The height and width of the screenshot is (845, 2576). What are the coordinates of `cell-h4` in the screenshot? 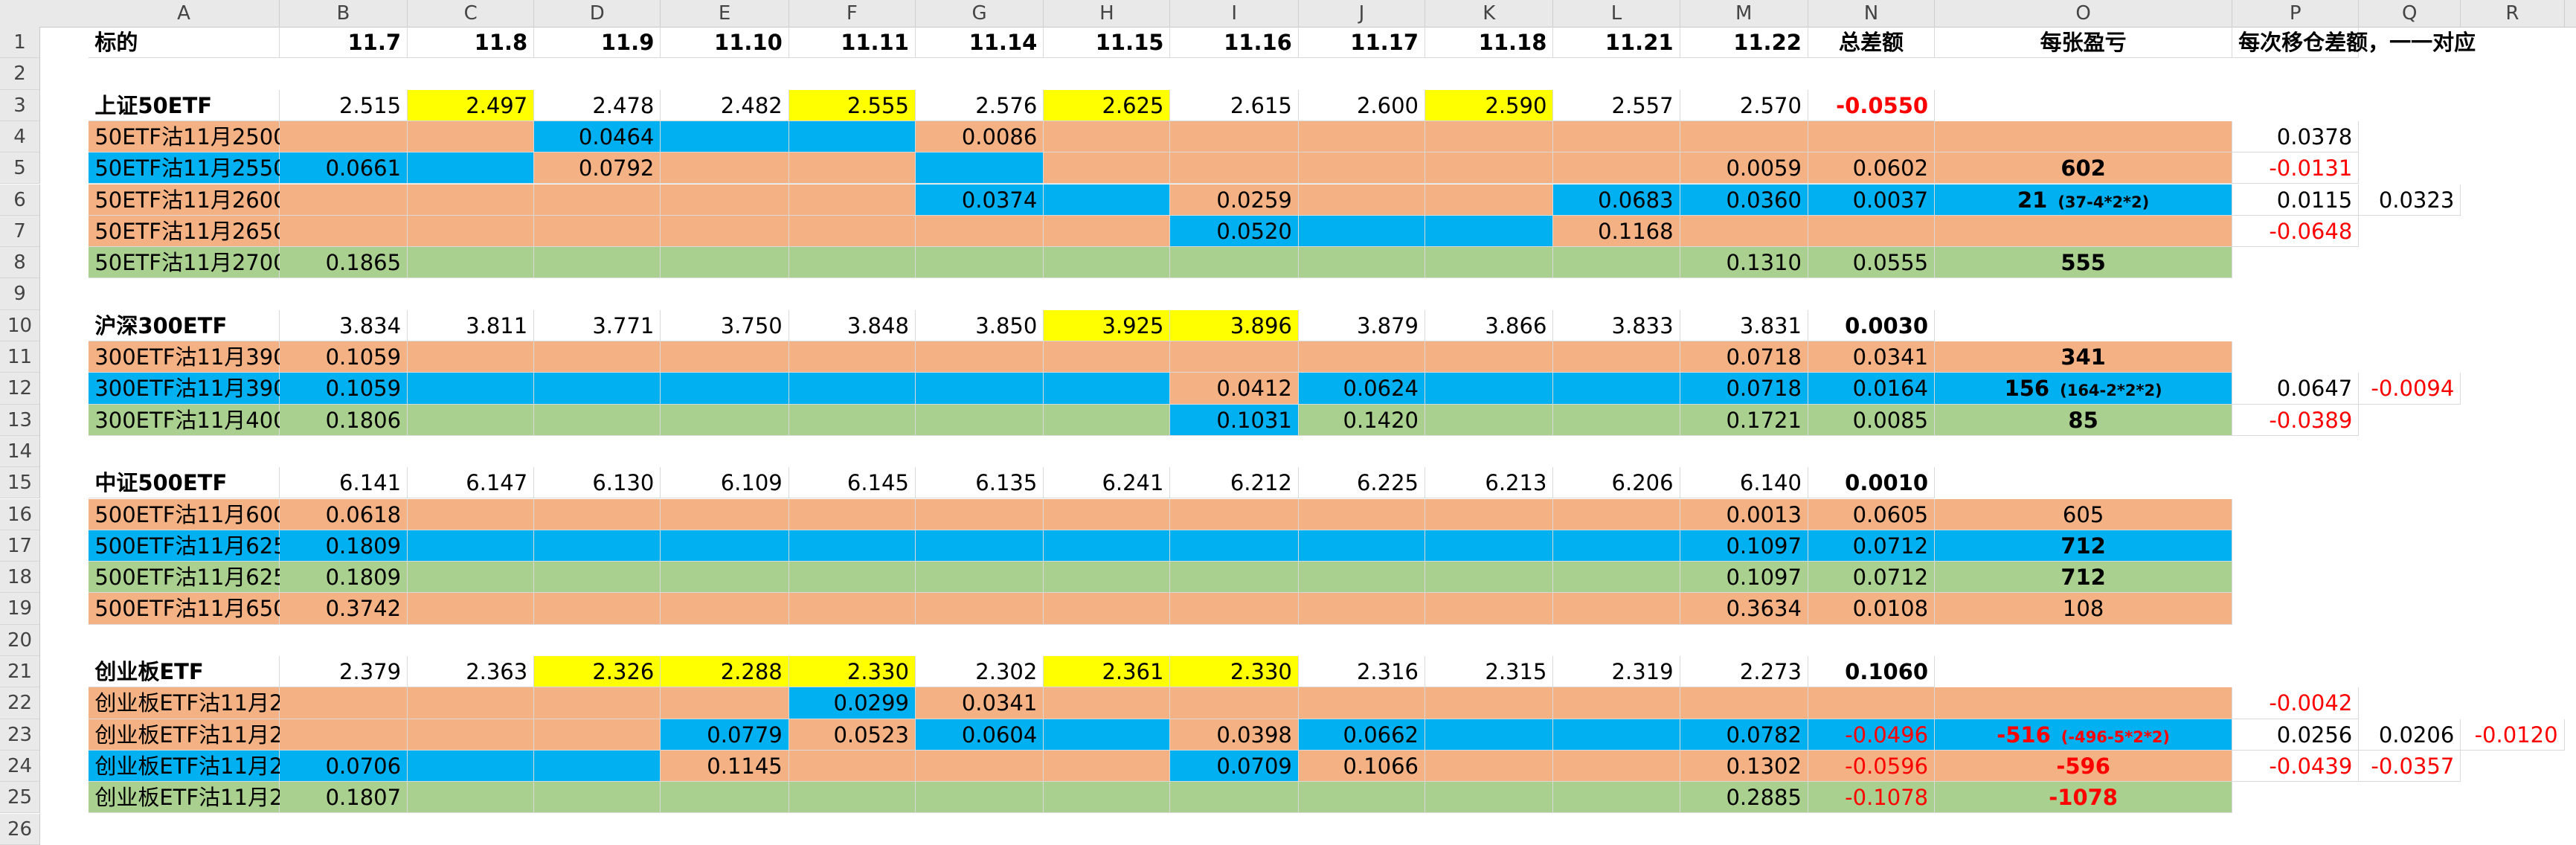 It's located at (1107, 137).